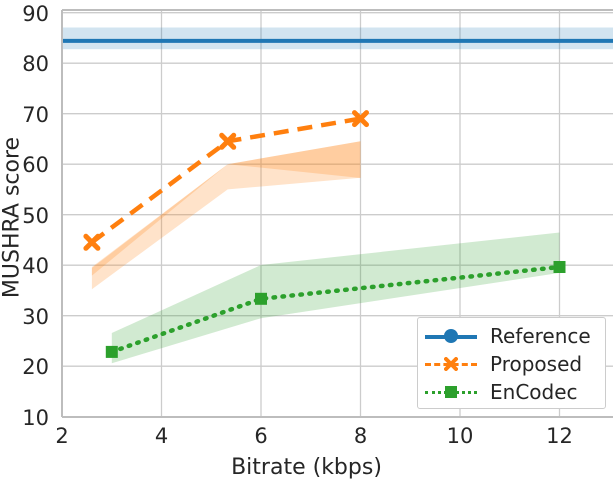 This screenshot has height=490, width=613. I want to click on y-tick-label-50: 50, so click(35, 216).